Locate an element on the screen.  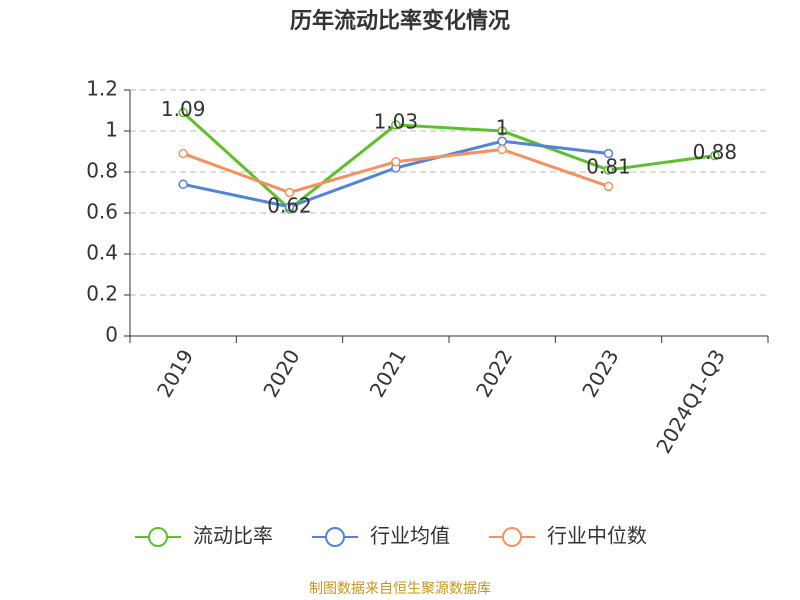
data-label: 1.09 is located at coordinates (183, 109).